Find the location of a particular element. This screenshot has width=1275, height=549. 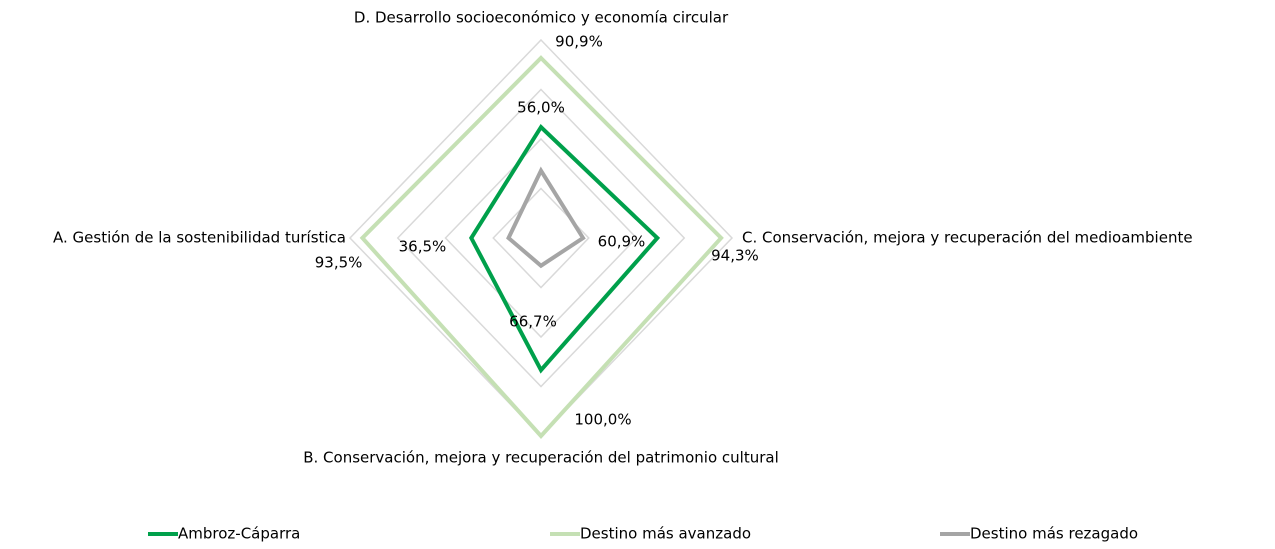

legend-label: Ambroz-Cáparra is located at coordinates (239, 534).